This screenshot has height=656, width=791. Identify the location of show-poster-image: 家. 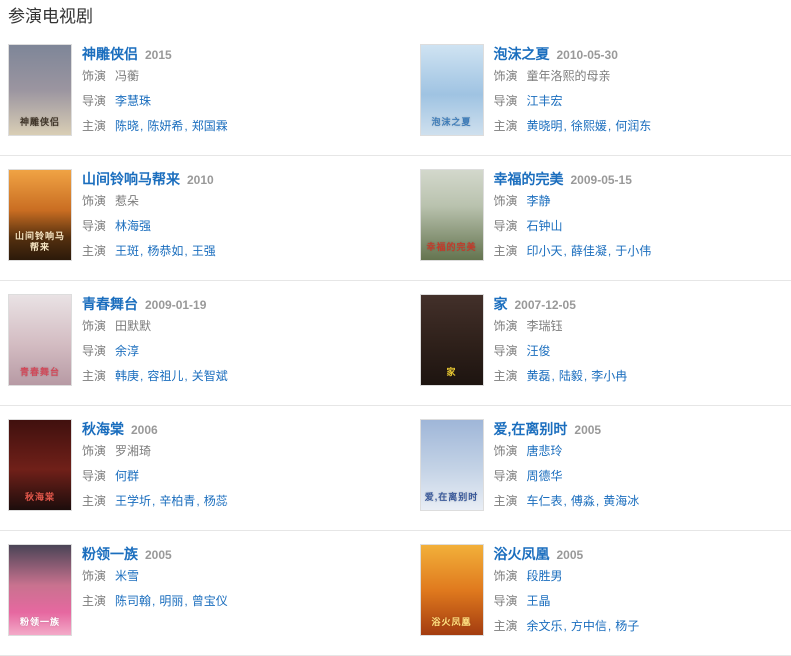
(452, 340).